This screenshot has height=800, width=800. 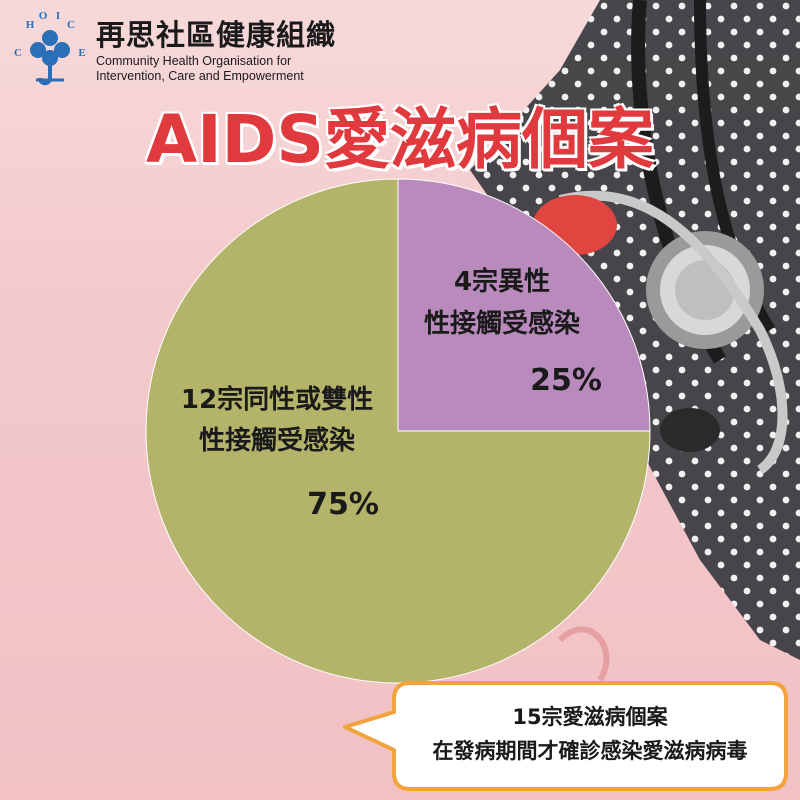 I want to click on callout-text: 15宗愛滋病個案 在發病期間才確診感染愛滋病病毒, so click(x=590, y=734).